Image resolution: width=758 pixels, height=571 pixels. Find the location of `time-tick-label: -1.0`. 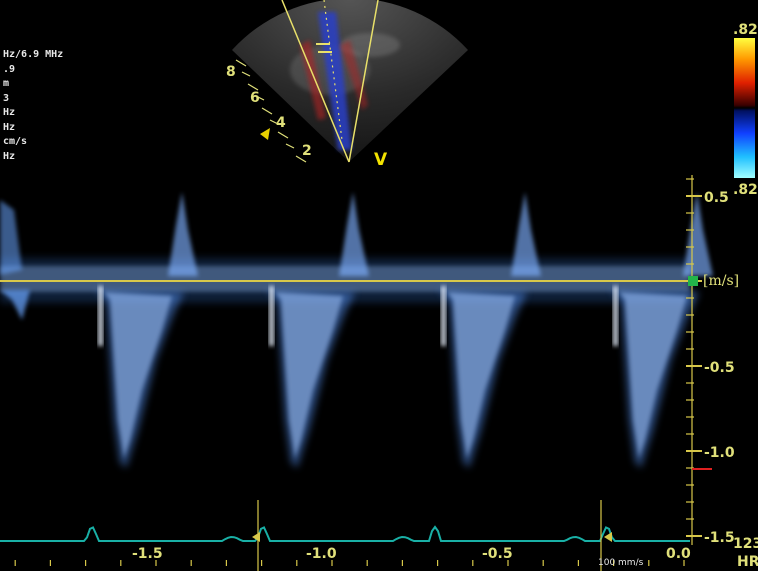

time-tick-label: -1.0 is located at coordinates (321, 554).